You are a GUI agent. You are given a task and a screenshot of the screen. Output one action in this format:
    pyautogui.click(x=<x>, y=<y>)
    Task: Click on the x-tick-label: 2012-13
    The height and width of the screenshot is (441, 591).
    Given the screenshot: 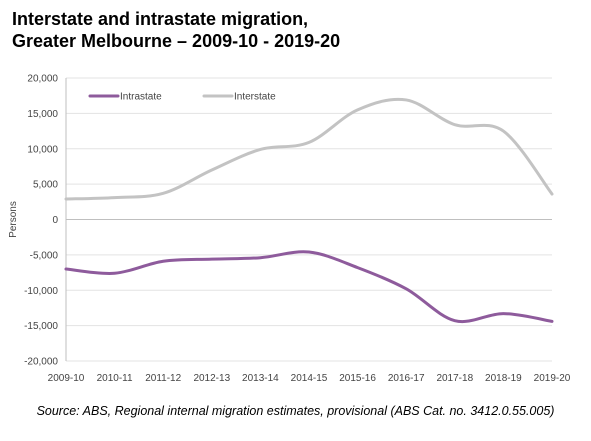 What is the action you would take?
    pyautogui.click(x=211, y=378)
    